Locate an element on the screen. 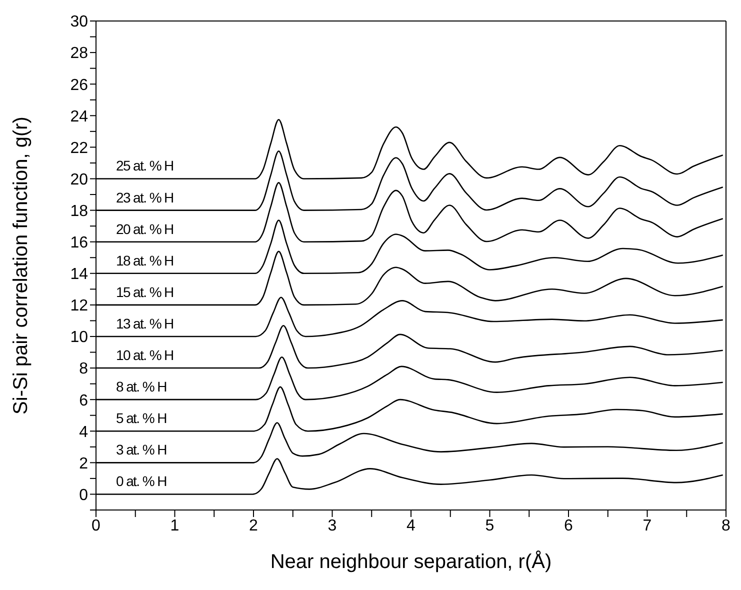 This screenshot has width=741, height=590. y-tick-label: 8 is located at coordinates (83, 369).